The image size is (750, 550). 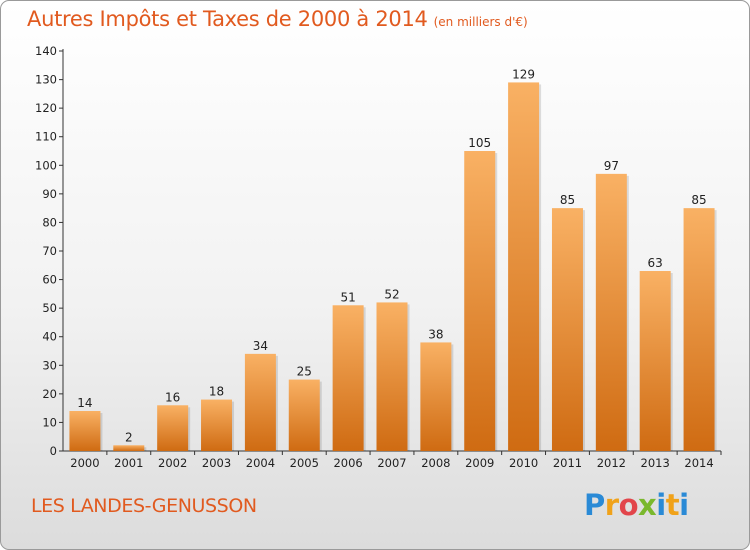 I want to click on location-name: LES LANDES-GENUSSON, so click(x=144, y=506).